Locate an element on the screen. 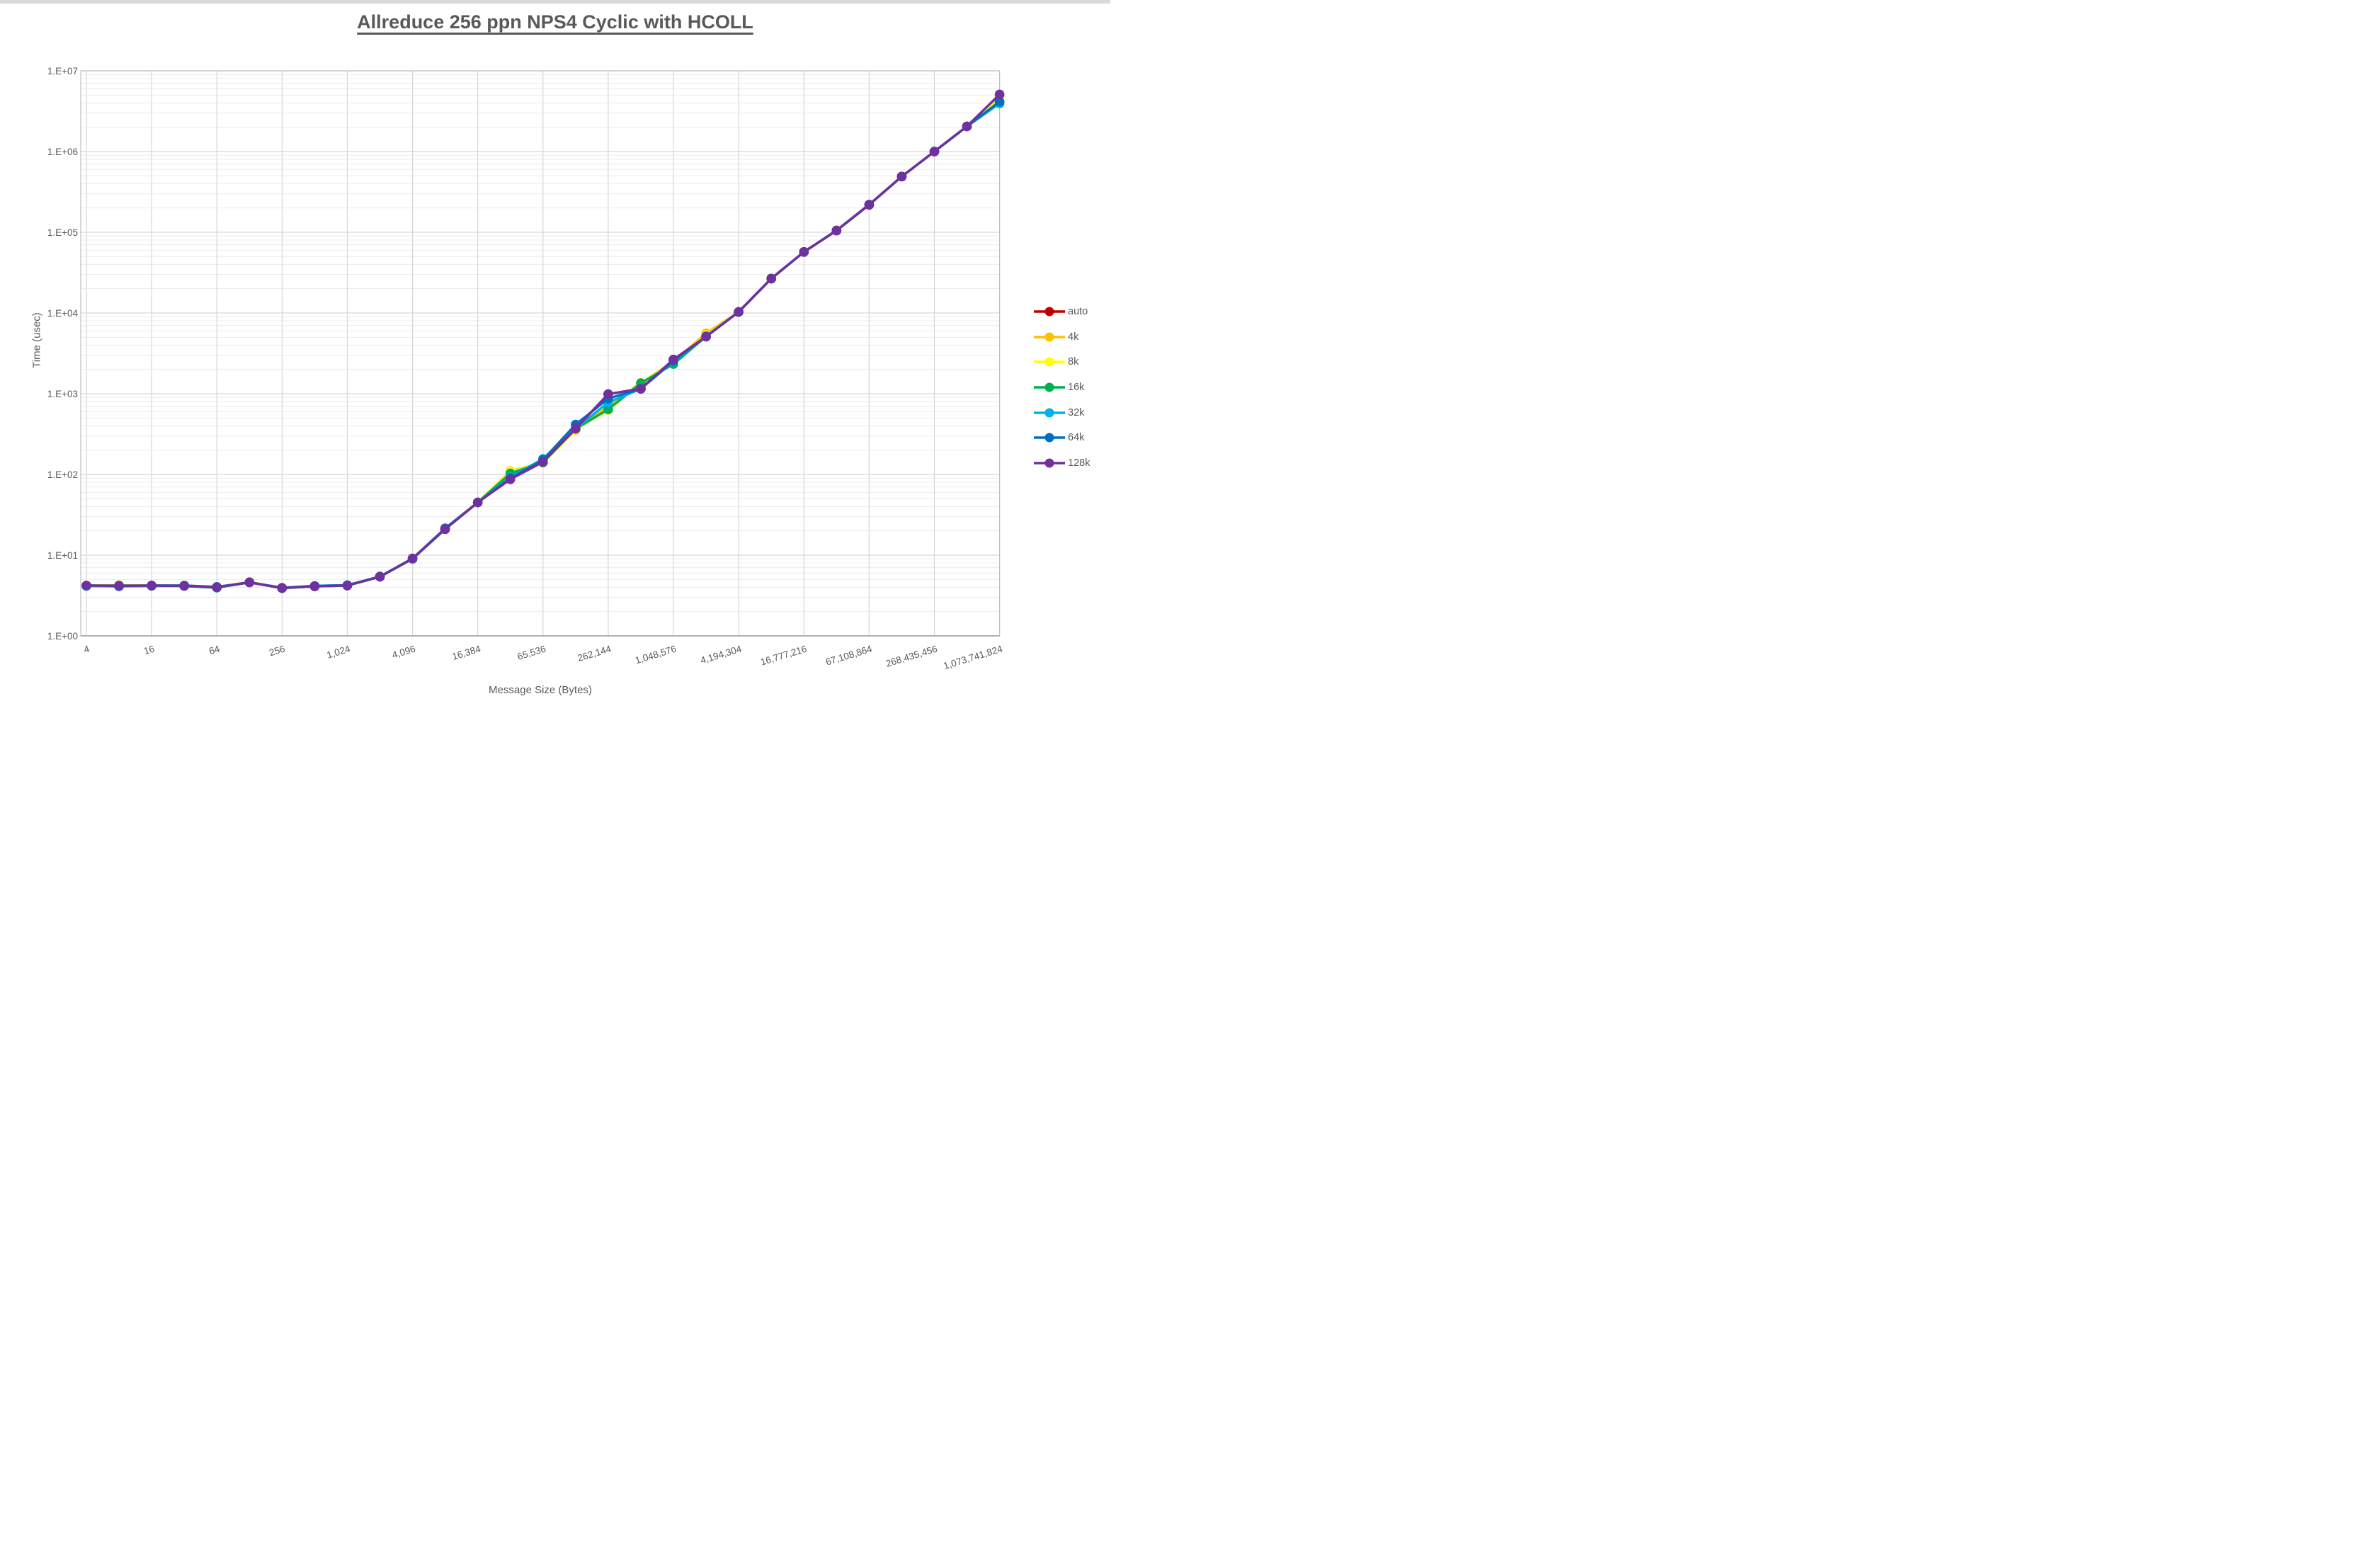 The height and width of the screenshot is (1555, 2380). x-tick-label: 262,144 is located at coordinates (594, 653).